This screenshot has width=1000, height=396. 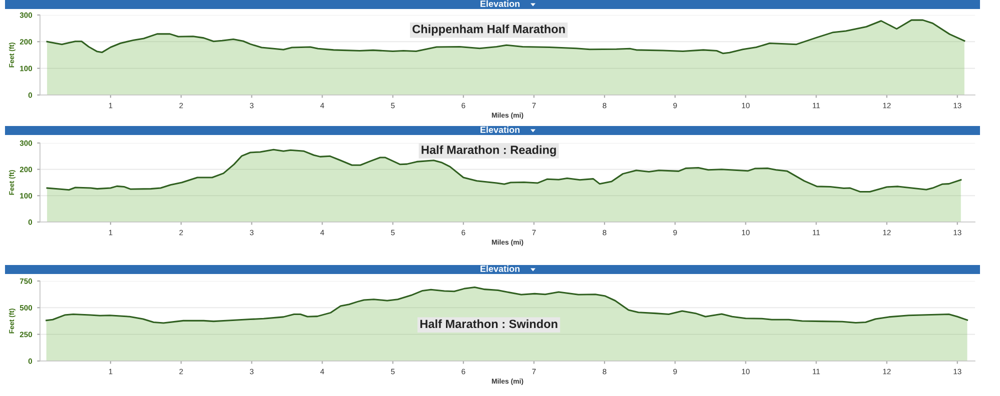 What do you see at coordinates (489, 323) in the screenshot?
I see `text: Half Marathon : Swindon` at bounding box center [489, 323].